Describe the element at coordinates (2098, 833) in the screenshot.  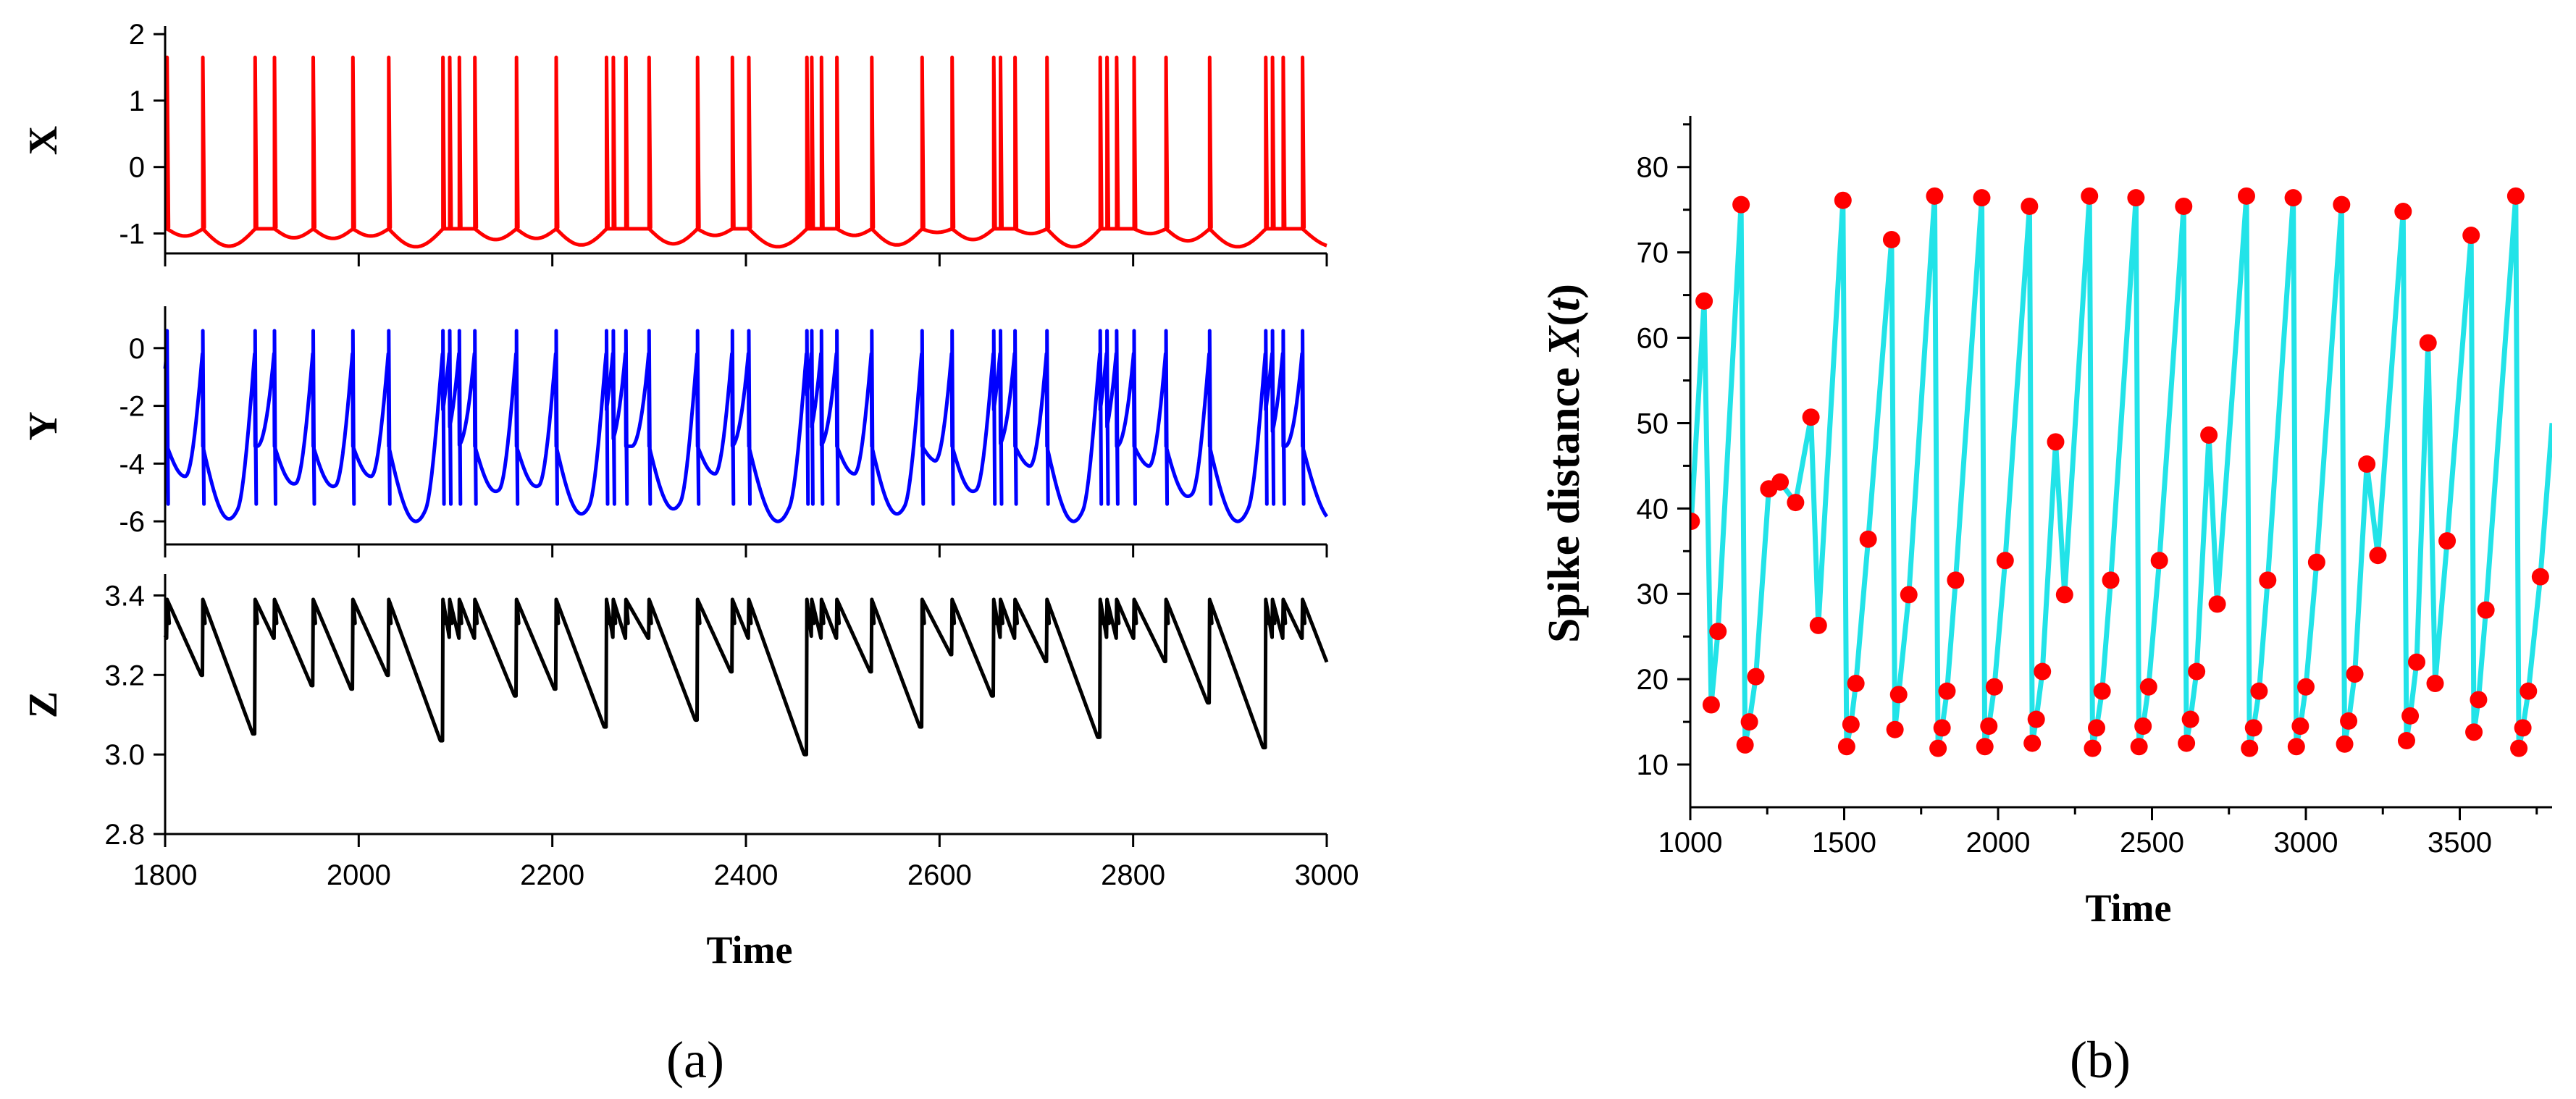
I see `panel-b-xticks: 1000 1500 2000 2500 3000 3500` at that location.